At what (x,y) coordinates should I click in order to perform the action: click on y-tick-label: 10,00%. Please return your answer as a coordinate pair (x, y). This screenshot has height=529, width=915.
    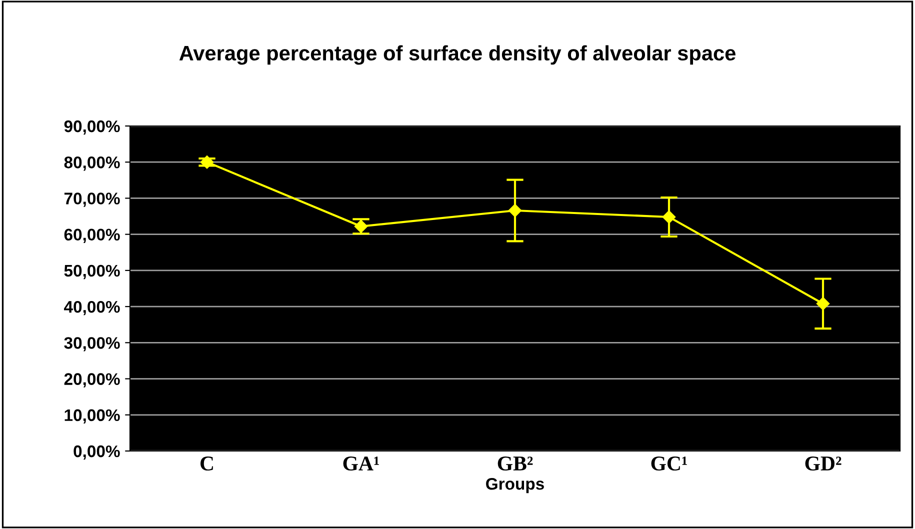
    Looking at the image, I should click on (92, 416).